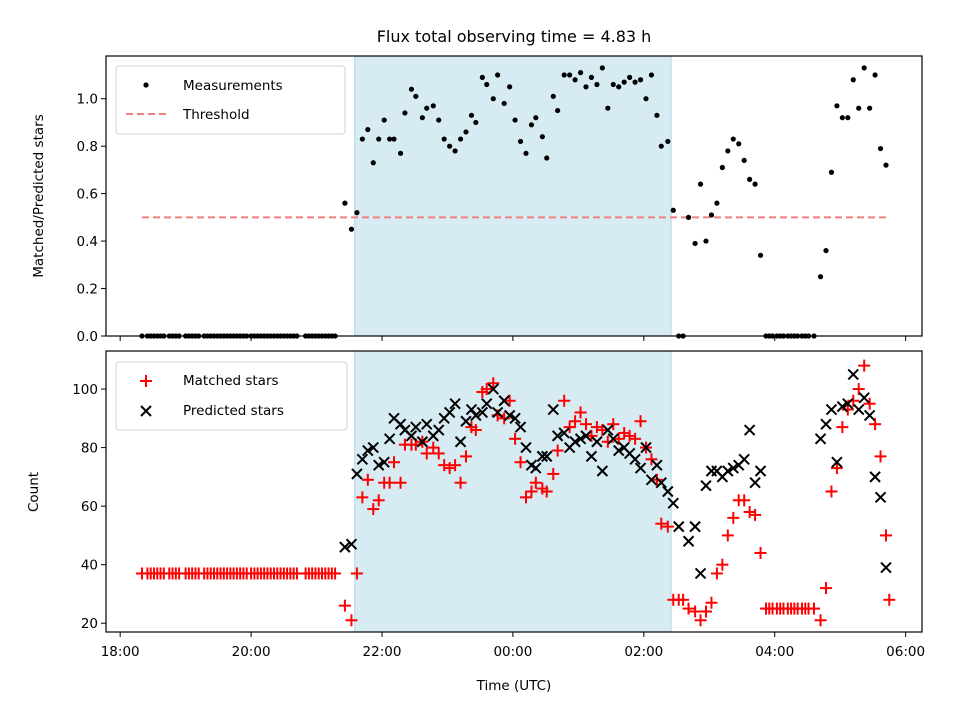 Image resolution: width=960 pixels, height=720 pixels. I want to click on x-tick-label: 04:00, so click(774, 652).